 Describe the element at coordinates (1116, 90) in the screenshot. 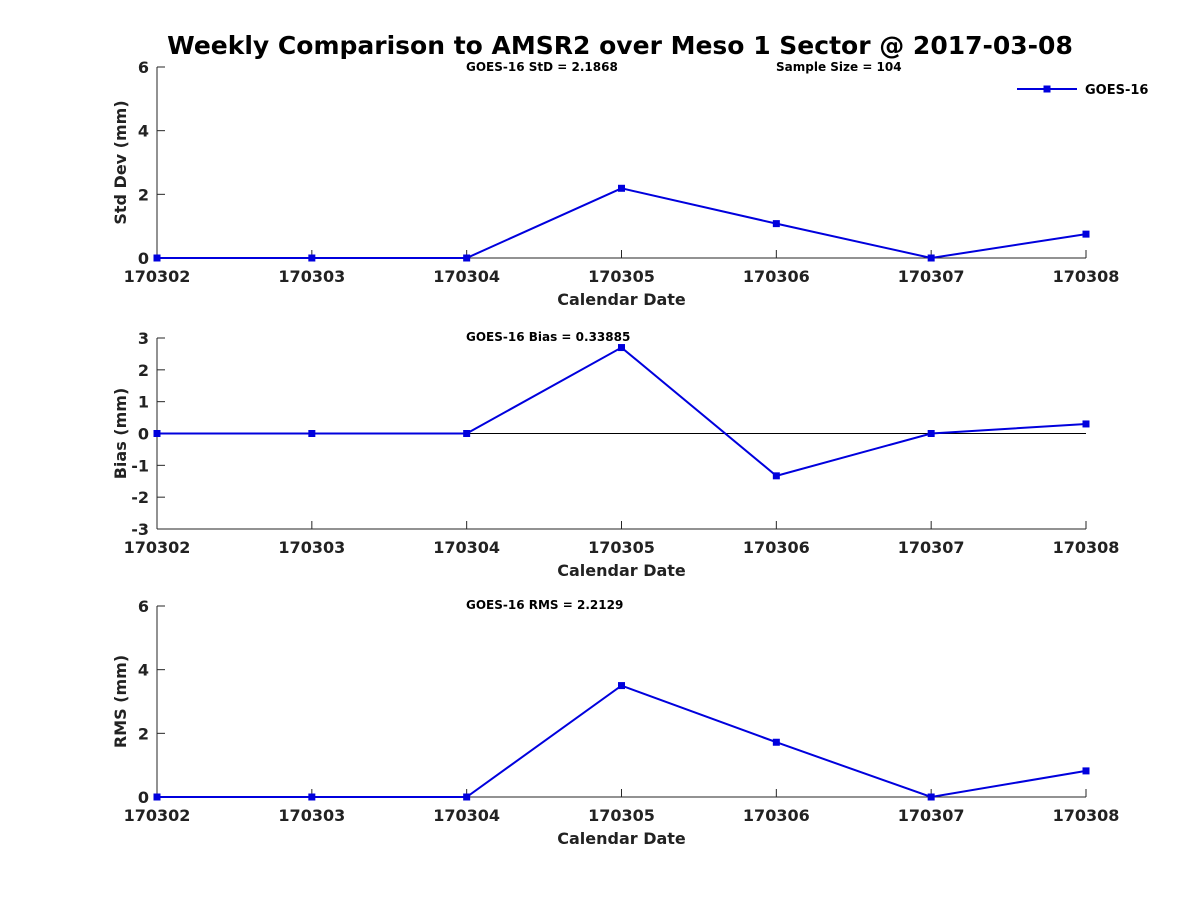

I see `legend-entry: GOES-16` at that location.